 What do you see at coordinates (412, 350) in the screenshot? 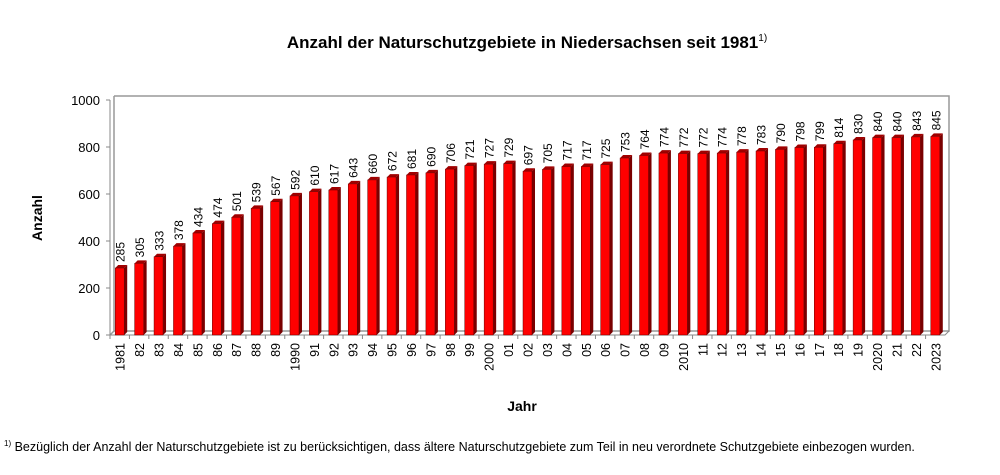
I see `x-tick-label: 96` at bounding box center [412, 350].